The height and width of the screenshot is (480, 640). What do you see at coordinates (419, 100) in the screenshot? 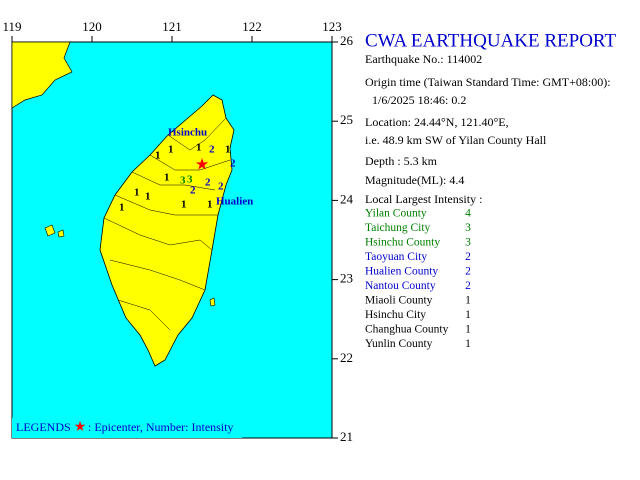
I see `report-line: 1/6/2025 18:46: 0.2` at bounding box center [419, 100].